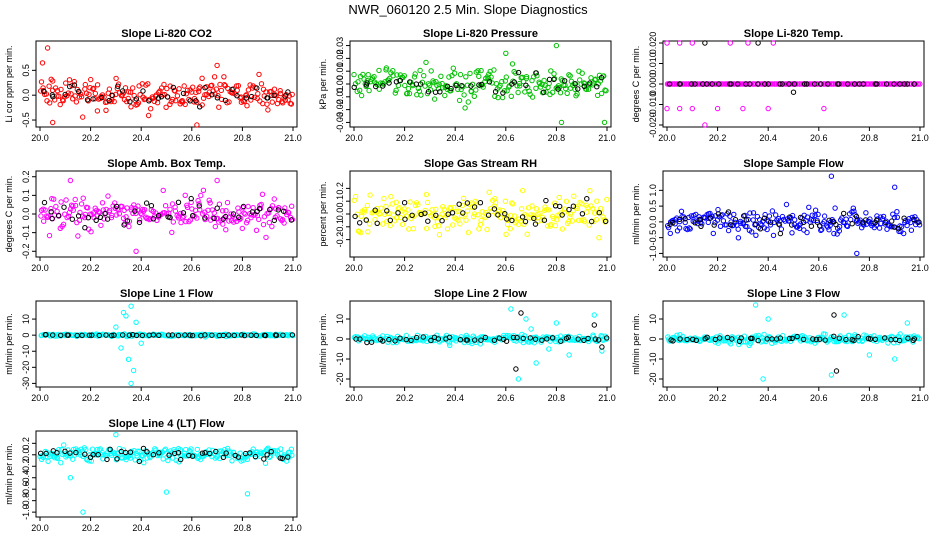 The height and width of the screenshot is (545, 936). What do you see at coordinates (40, 268) in the screenshot?
I see `x-tick-label: 20.0` at bounding box center [40, 268].